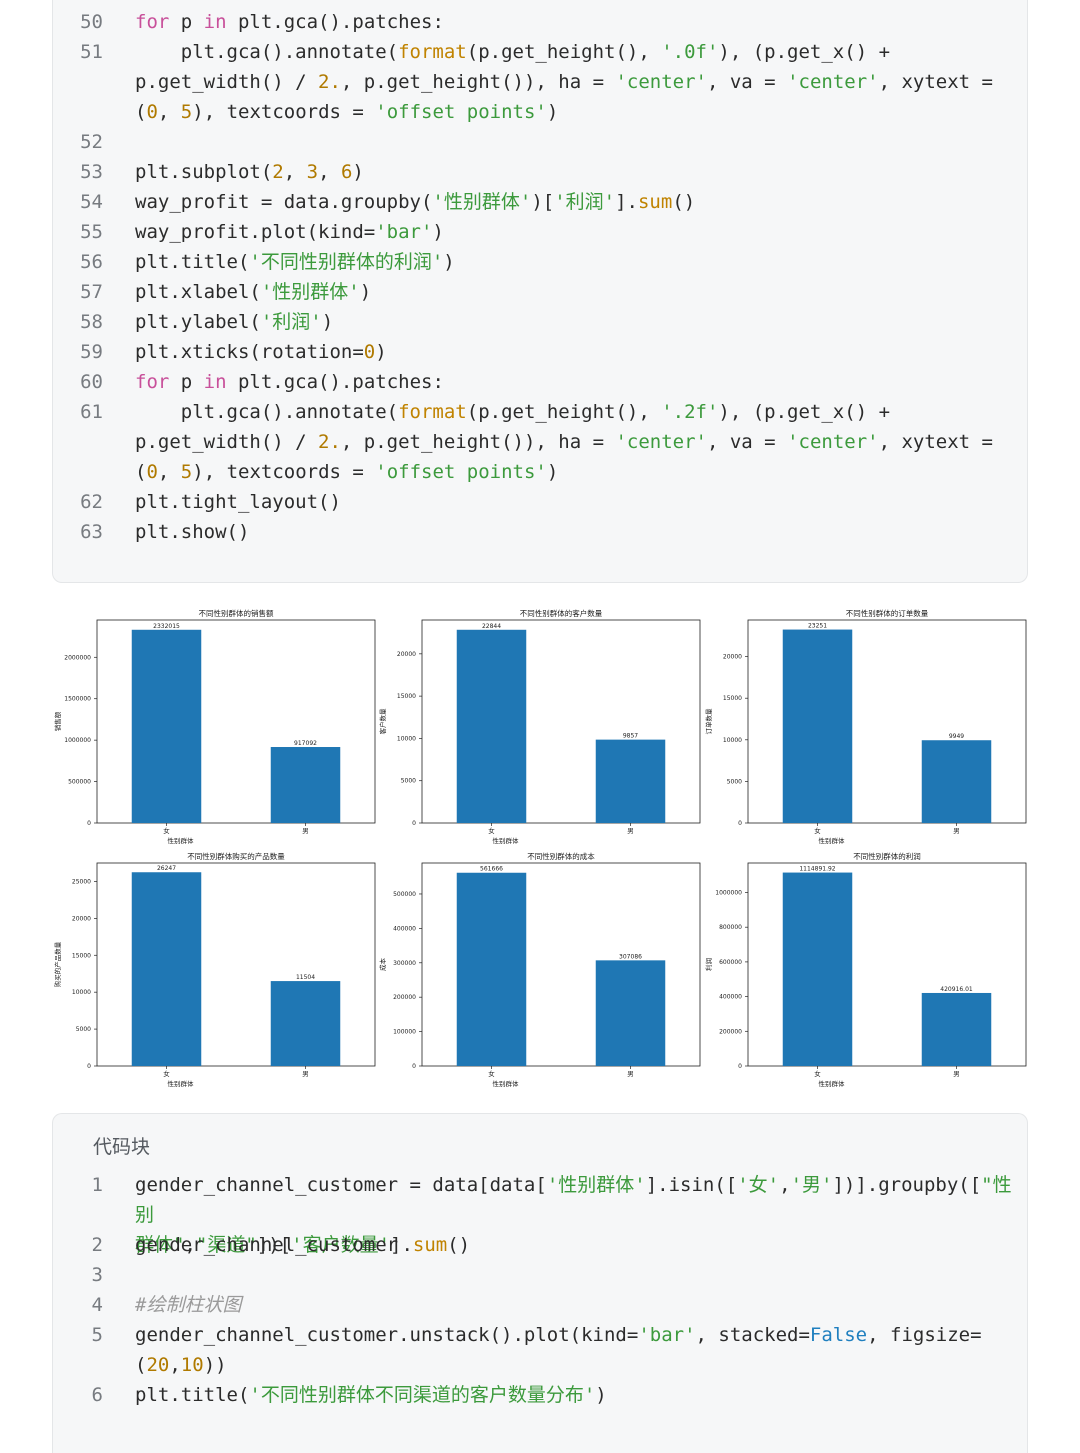  I want to click on code-line: 52, so click(541, 142).